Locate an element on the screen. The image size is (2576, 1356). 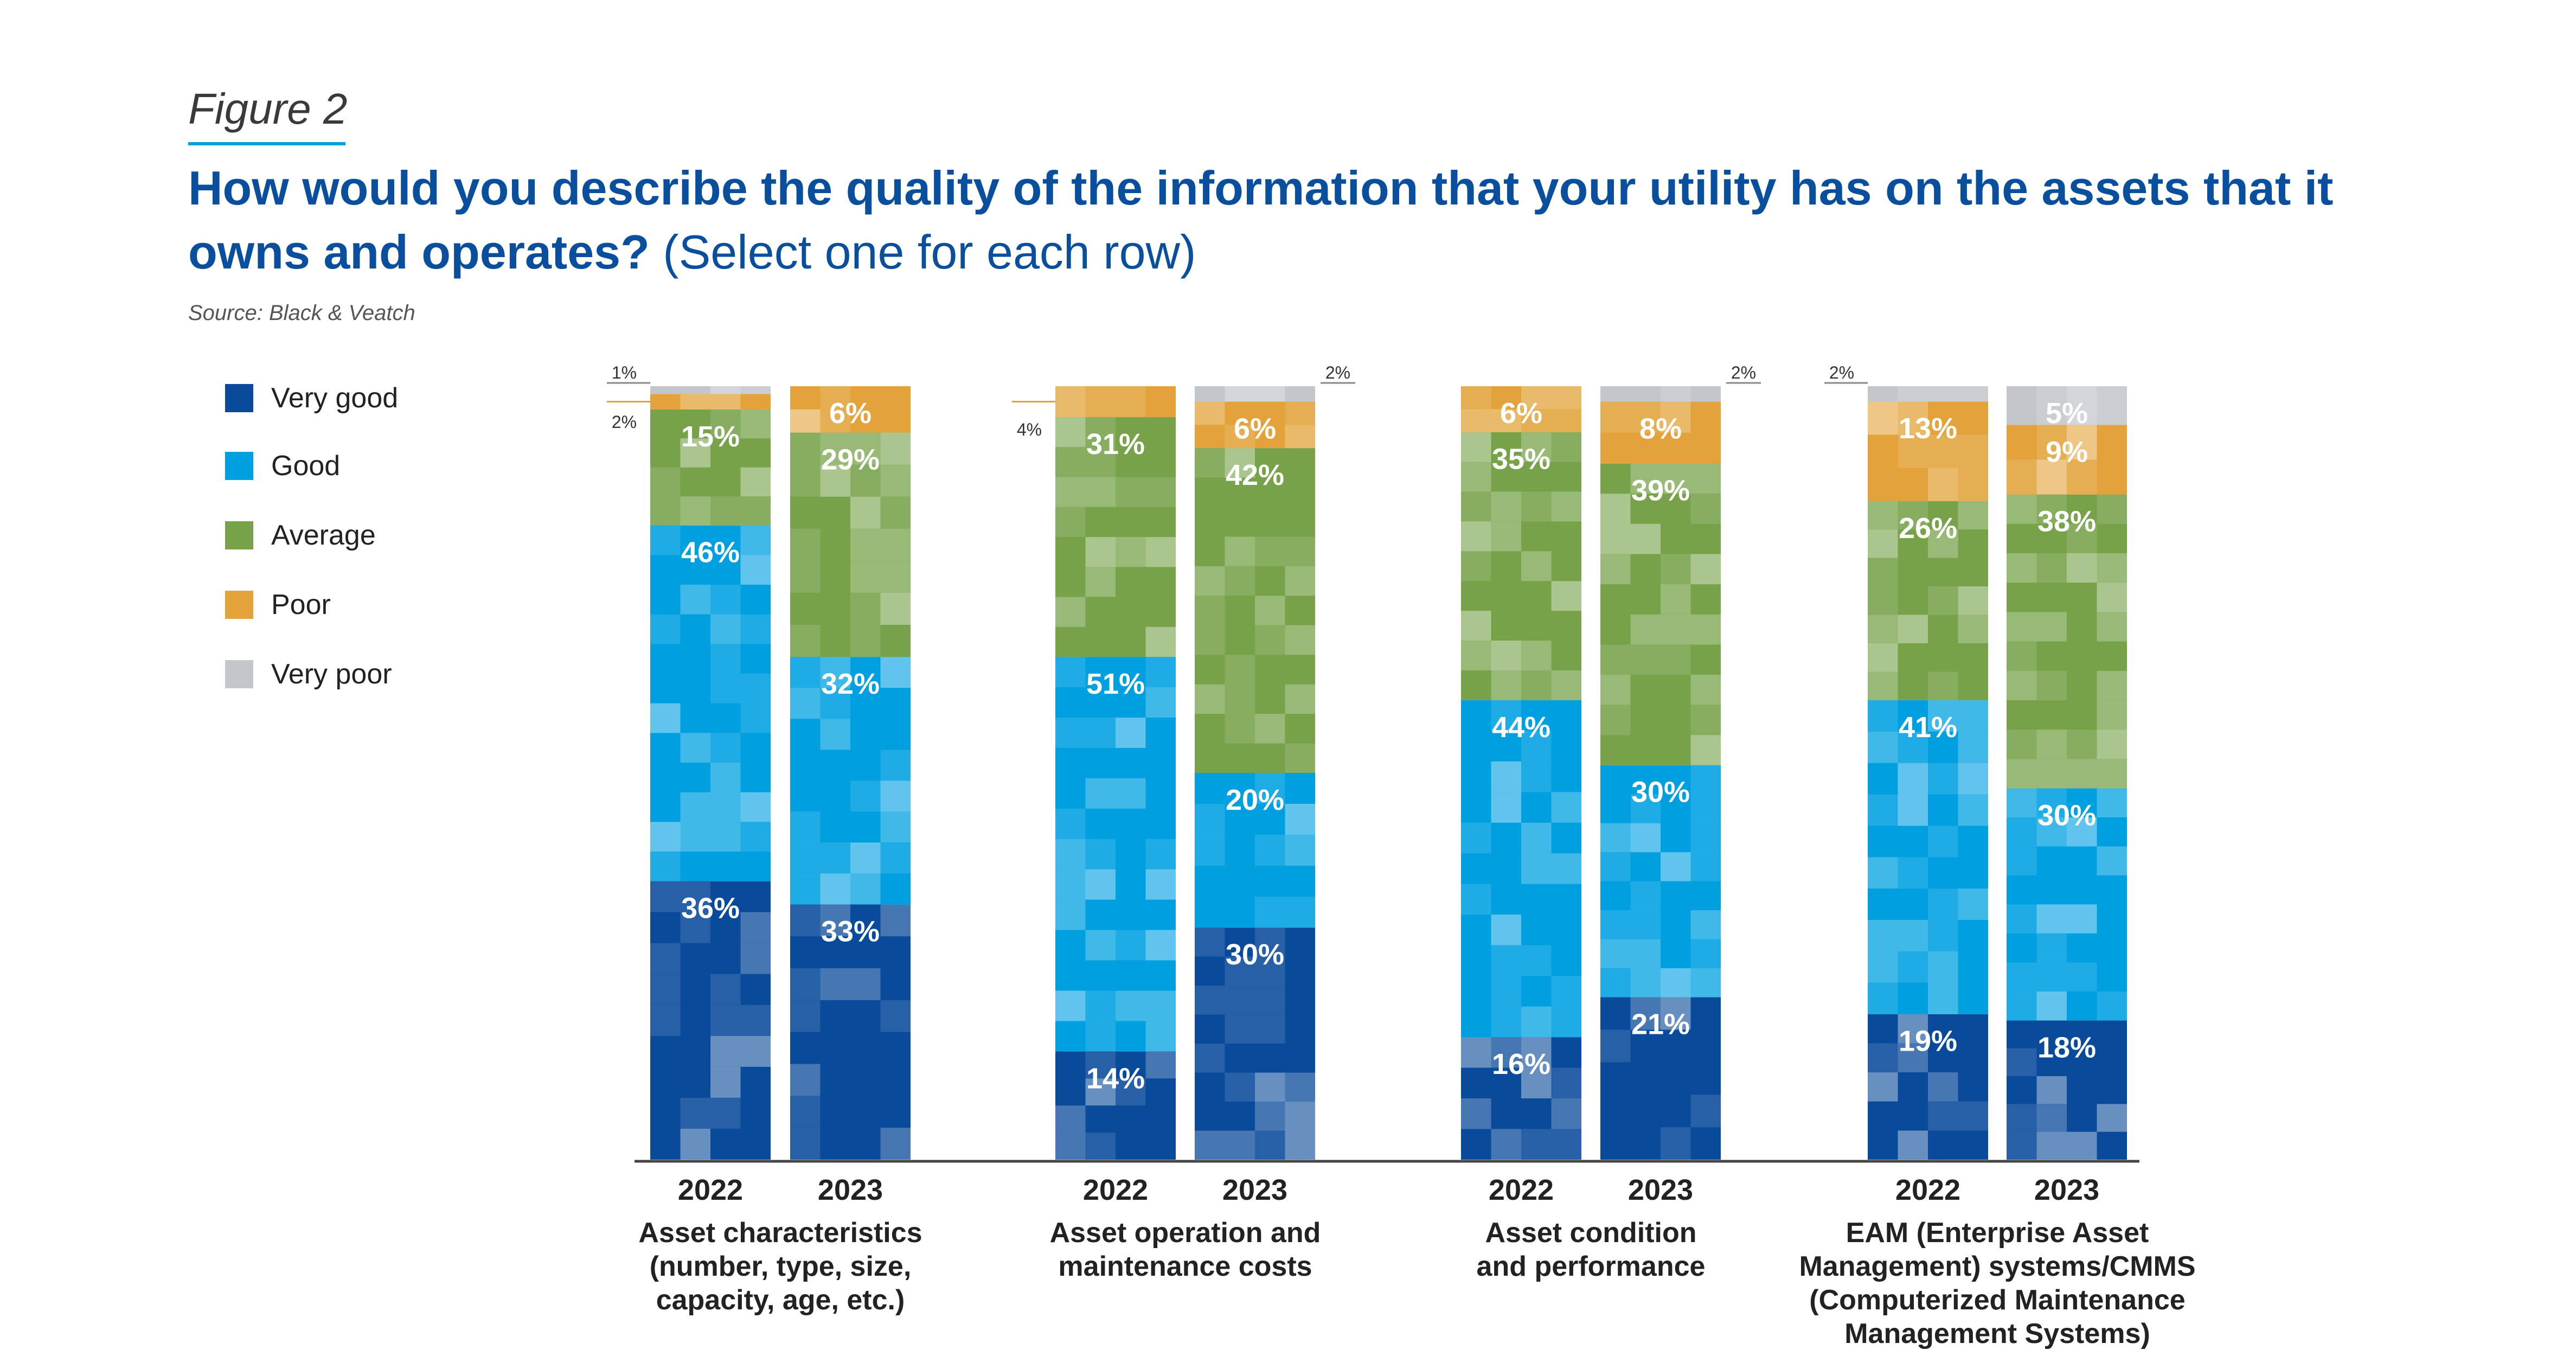
segment-good: 41% is located at coordinates (1928, 857).